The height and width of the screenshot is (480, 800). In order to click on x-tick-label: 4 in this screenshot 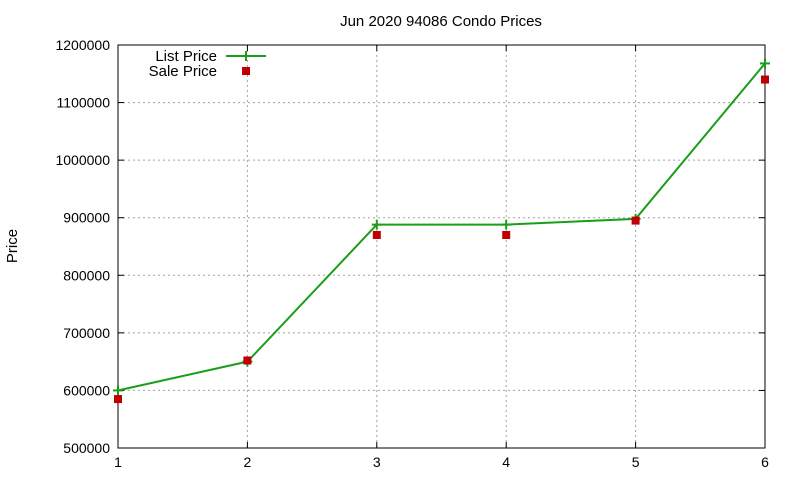, I will do `click(506, 462)`.